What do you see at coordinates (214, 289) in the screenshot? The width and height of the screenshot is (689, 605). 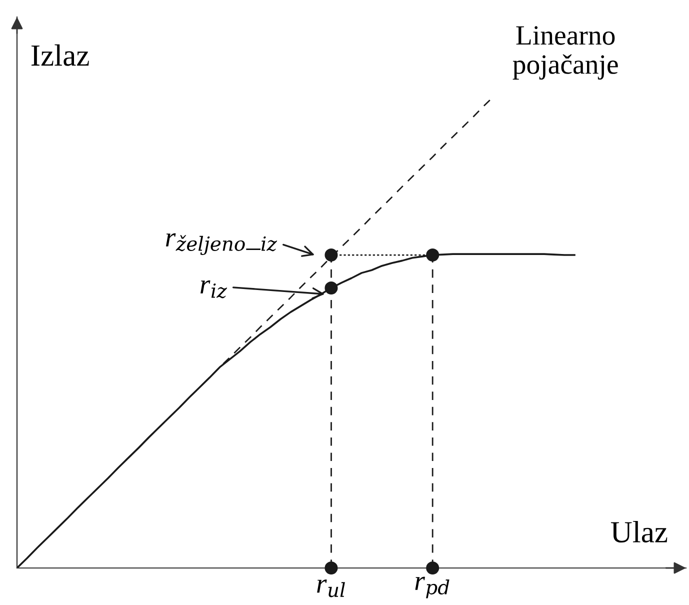 I see `annotation: r$_{iz}$` at bounding box center [214, 289].